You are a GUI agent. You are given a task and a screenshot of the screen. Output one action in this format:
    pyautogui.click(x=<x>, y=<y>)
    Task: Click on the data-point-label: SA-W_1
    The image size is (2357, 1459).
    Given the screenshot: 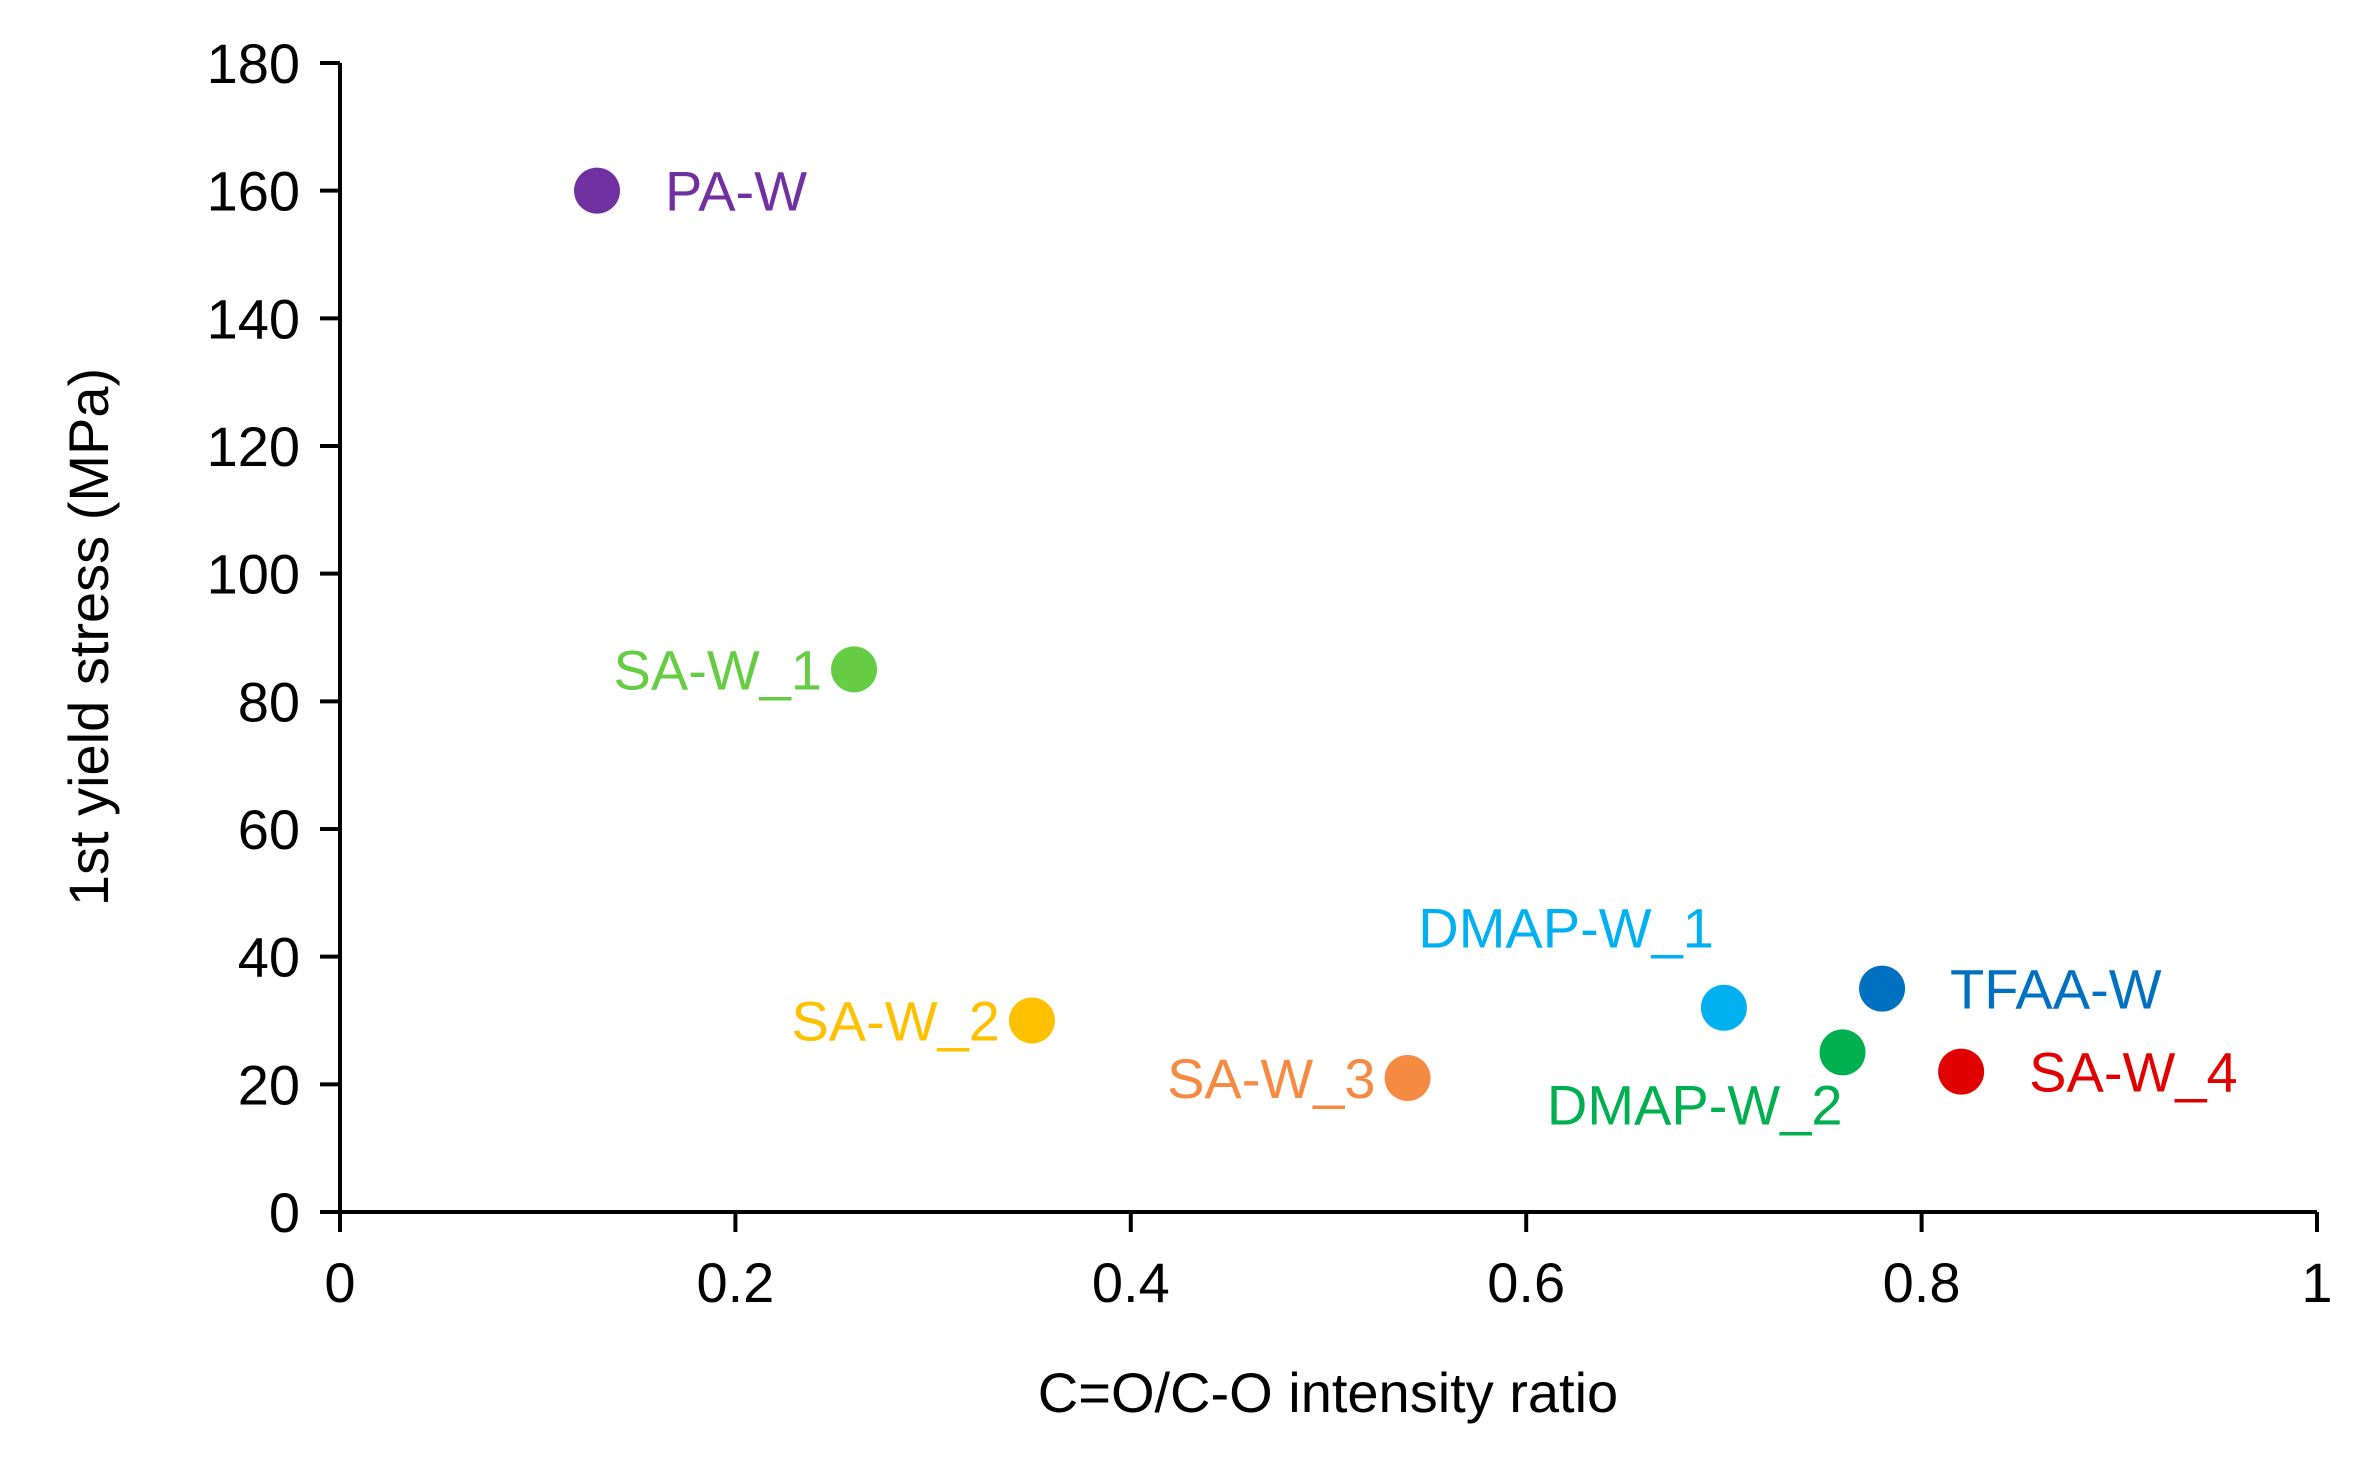 What is the action you would take?
    pyautogui.click(x=718, y=669)
    